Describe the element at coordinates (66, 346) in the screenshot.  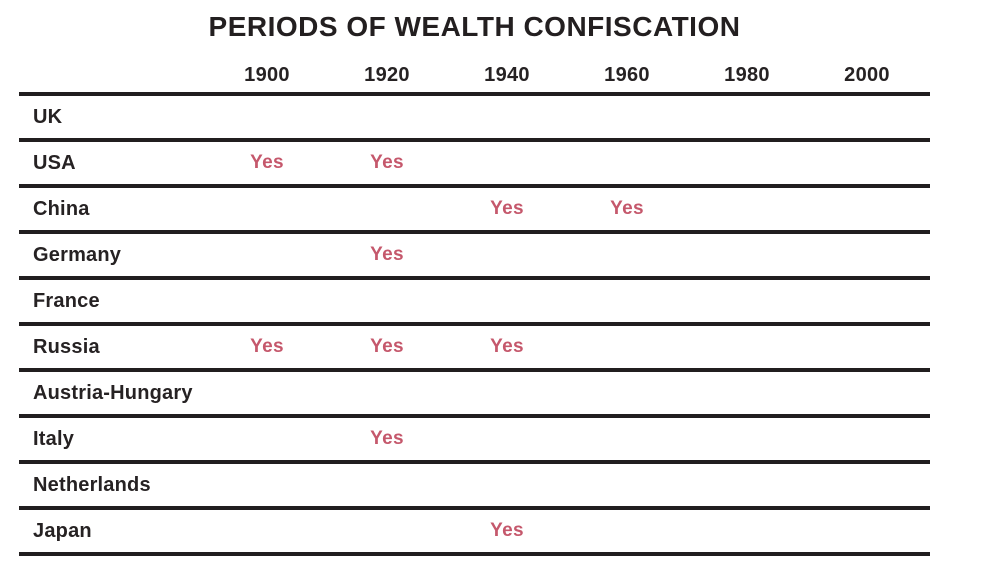
I see `country-label: Russia` at that location.